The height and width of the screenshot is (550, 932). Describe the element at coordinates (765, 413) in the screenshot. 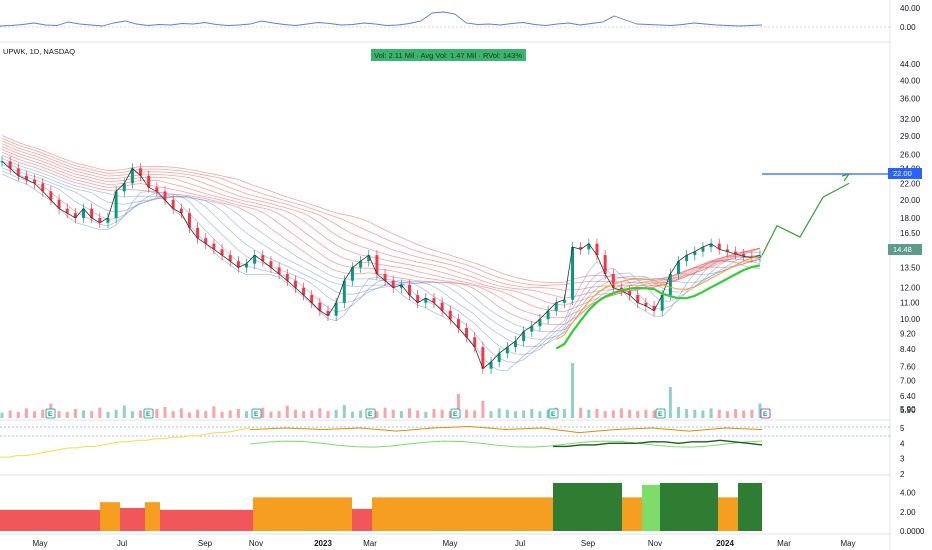

I see `earnings-marker-icon` at that location.